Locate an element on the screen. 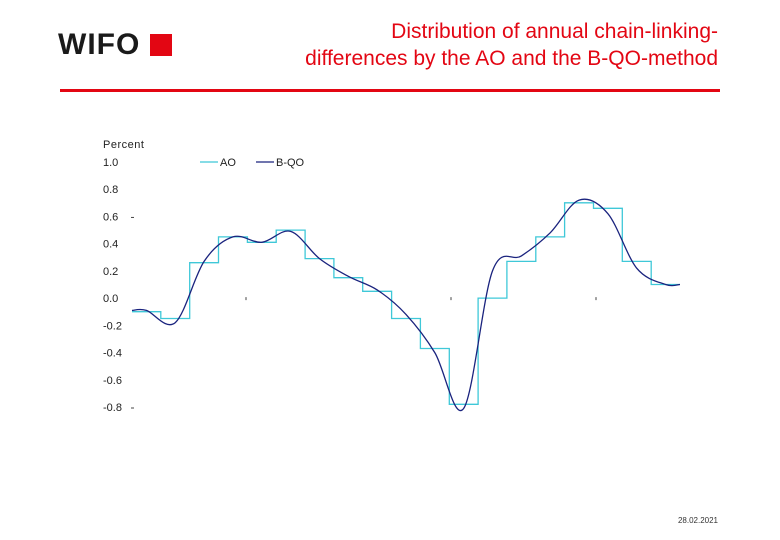  y-tick-label: -0.2 is located at coordinates (112, 326).